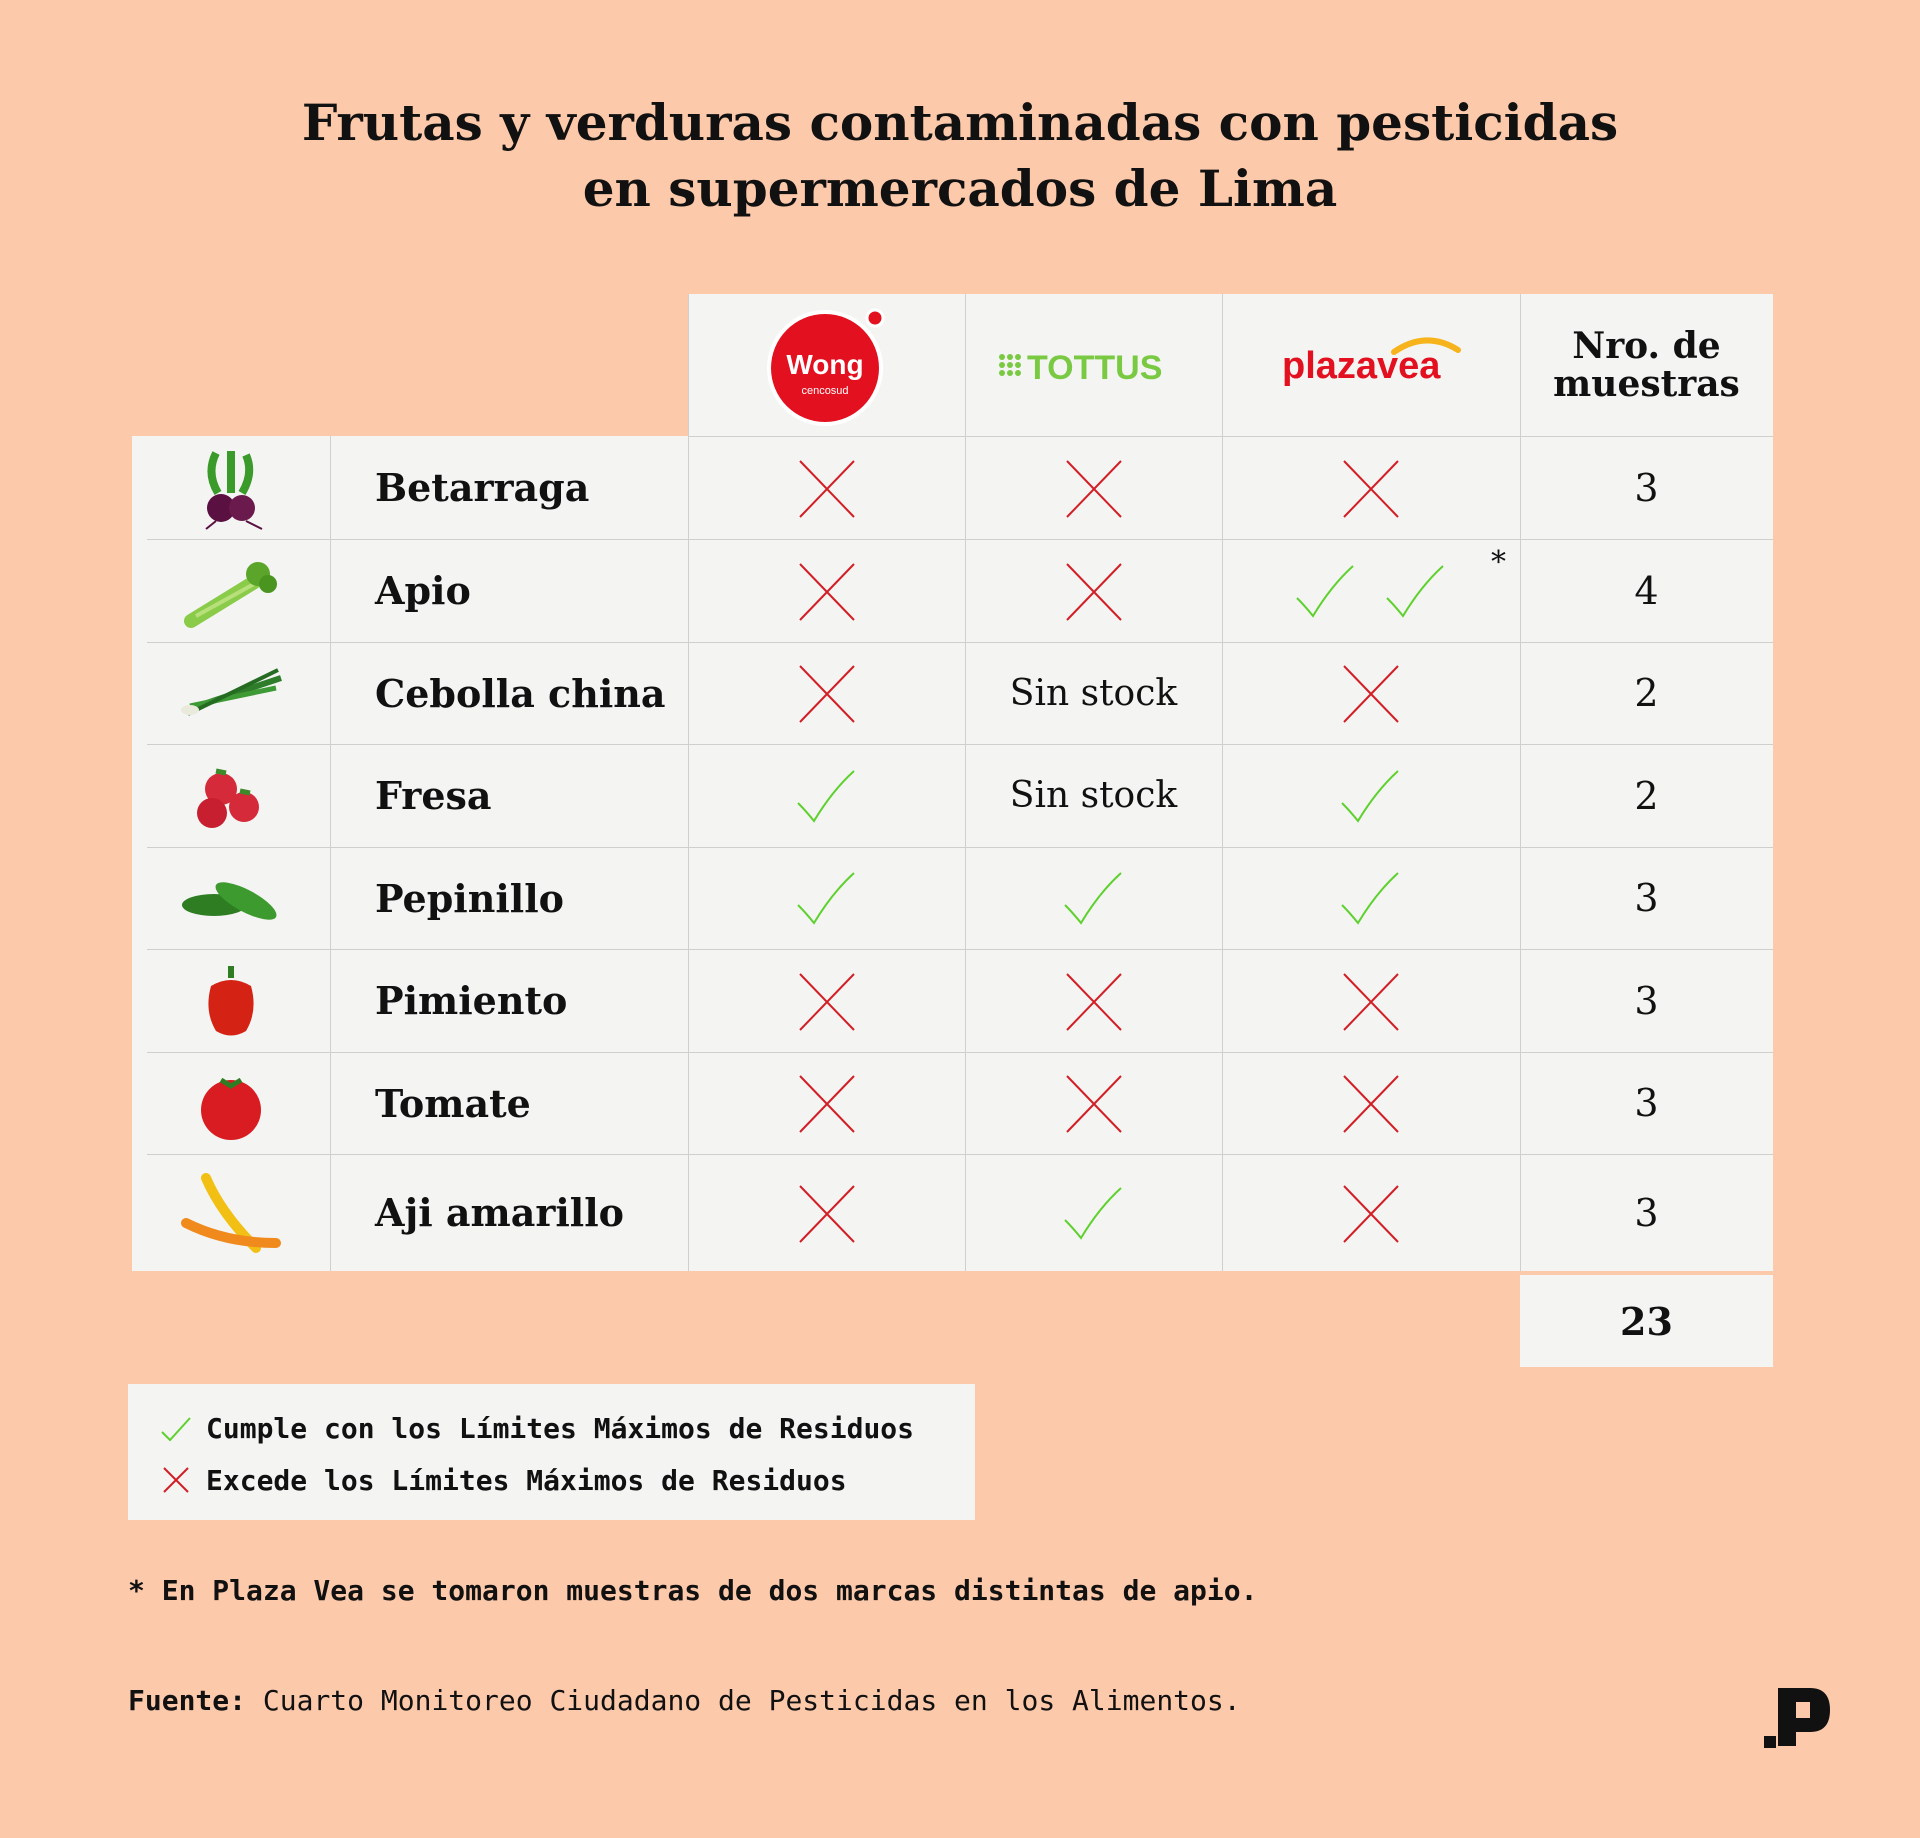  Describe the element at coordinates (1371, 362) in the screenshot. I see `plazavea-logo-icon: plazavea` at that location.